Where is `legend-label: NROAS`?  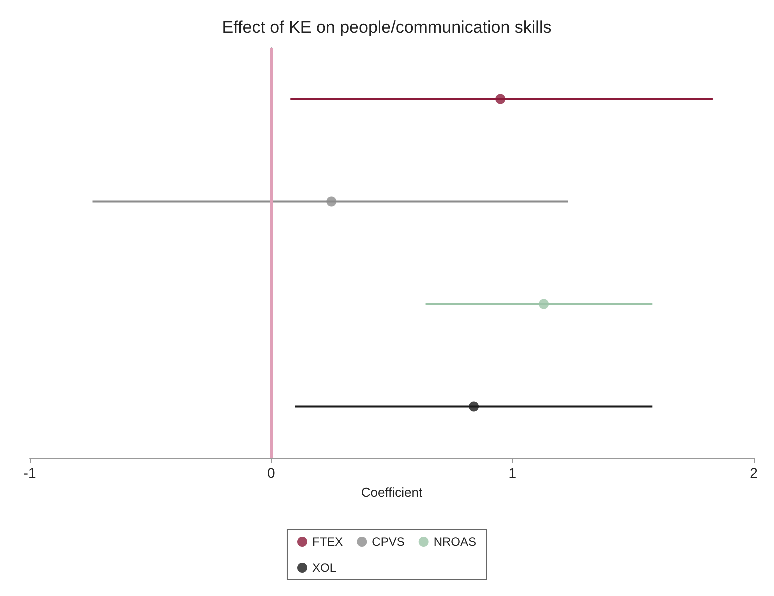
legend-label: NROAS is located at coordinates (455, 542).